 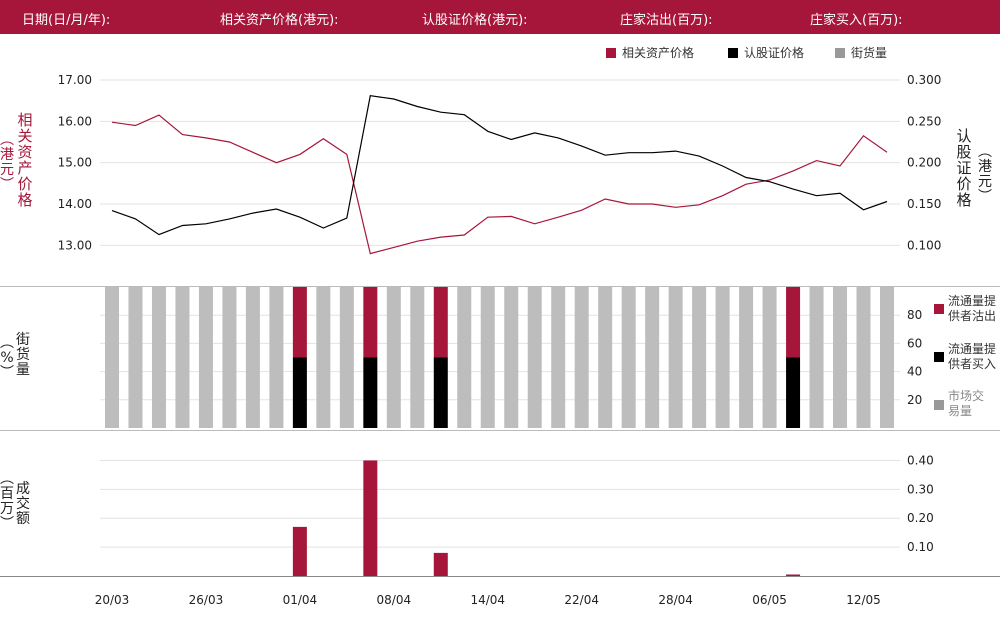 I want to click on x-tick-label: 26/03, so click(x=206, y=600).